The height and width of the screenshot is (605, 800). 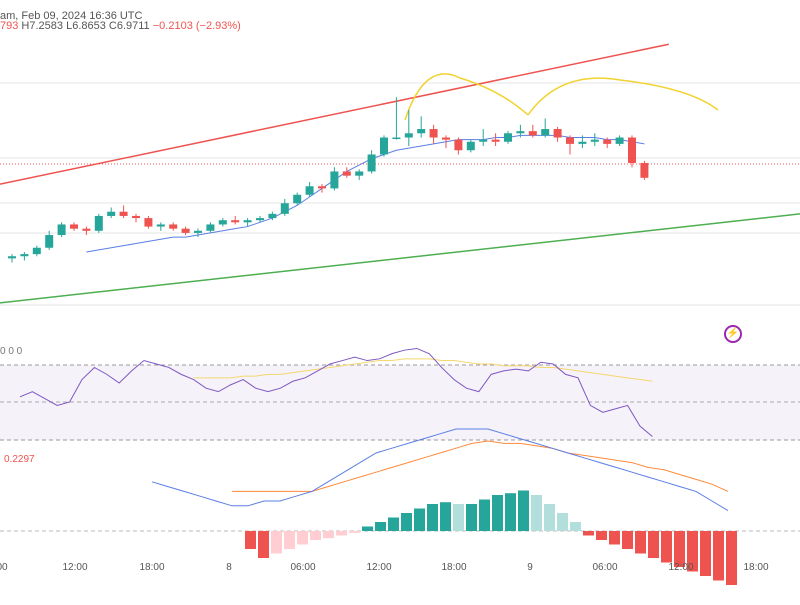 What do you see at coordinates (71, 16) in the screenshot?
I see `symbol-header: am, Feb 09, 2024 16:36 UTC` at bounding box center [71, 16].